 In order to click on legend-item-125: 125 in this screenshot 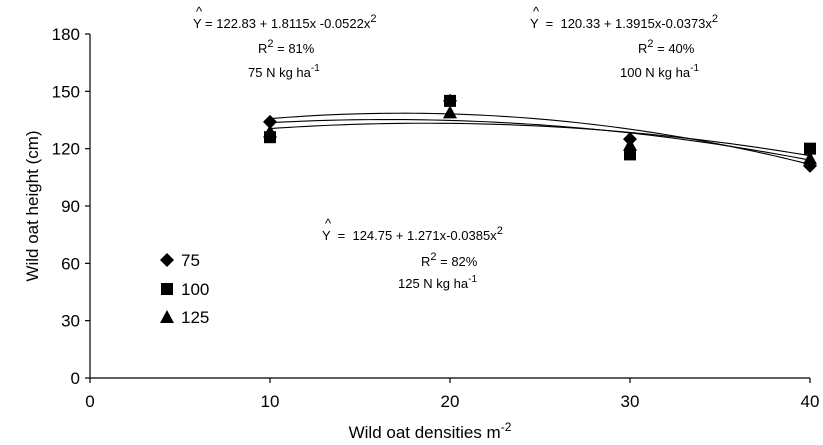, I will do `click(184, 317)`.